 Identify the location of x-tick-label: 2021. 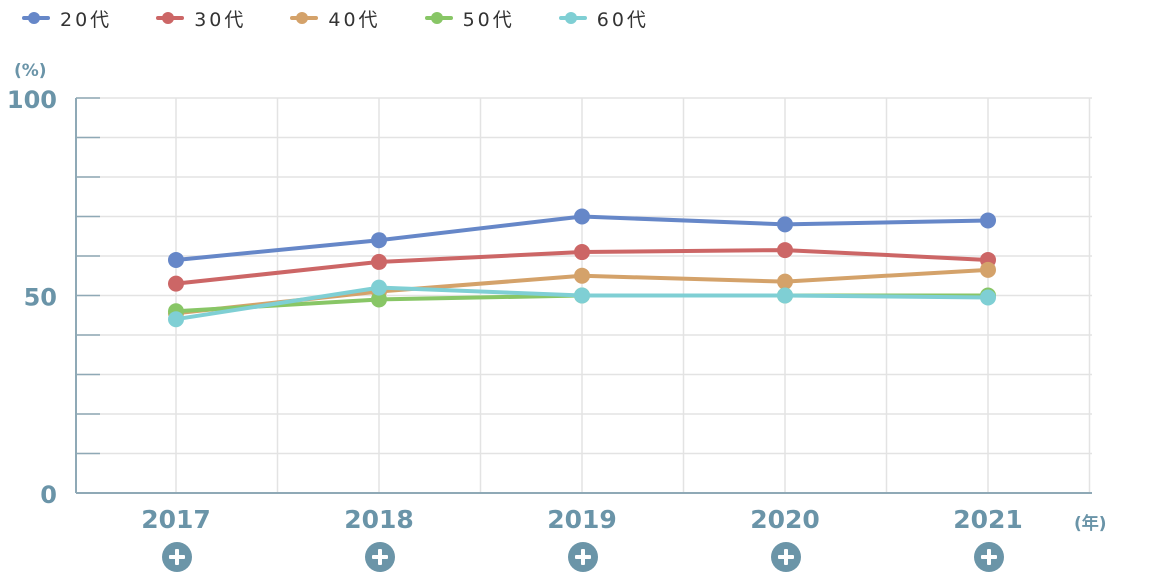
(988, 519).